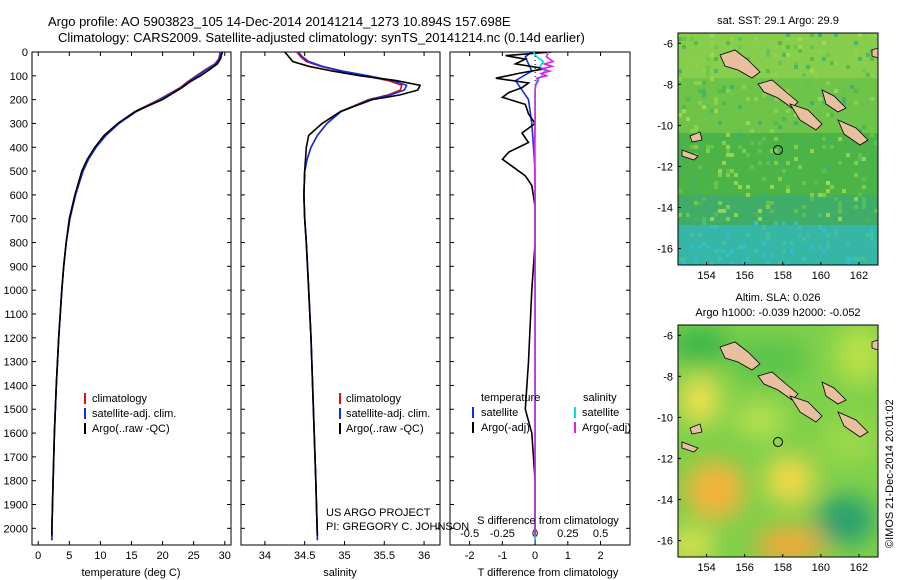  Describe the element at coordinates (548, 573) in the screenshot. I see `difference-xlabel: T difference from climatology` at that location.